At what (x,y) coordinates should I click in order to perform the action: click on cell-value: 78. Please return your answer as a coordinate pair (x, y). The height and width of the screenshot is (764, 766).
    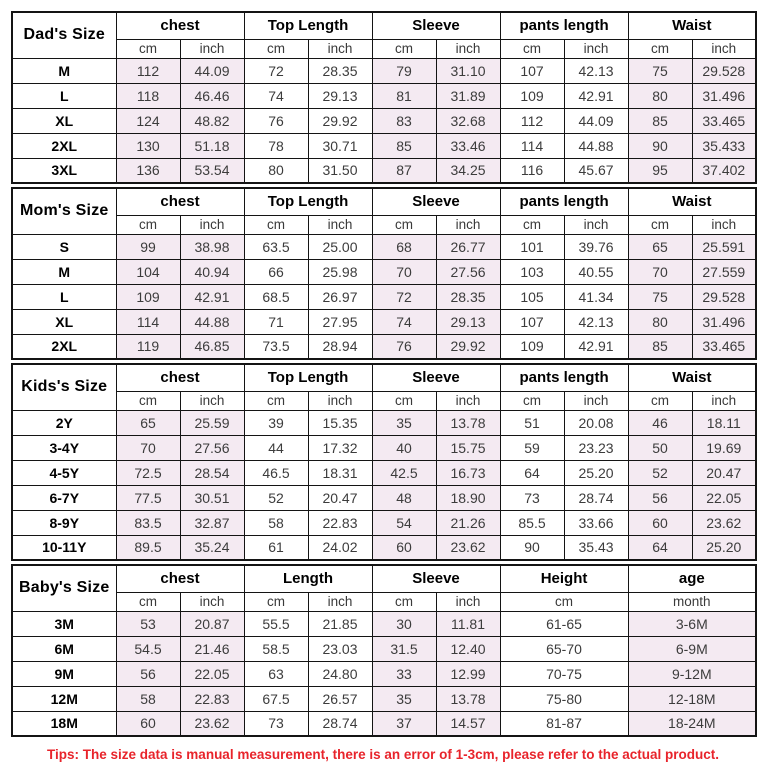
    Looking at the image, I should click on (276, 145).